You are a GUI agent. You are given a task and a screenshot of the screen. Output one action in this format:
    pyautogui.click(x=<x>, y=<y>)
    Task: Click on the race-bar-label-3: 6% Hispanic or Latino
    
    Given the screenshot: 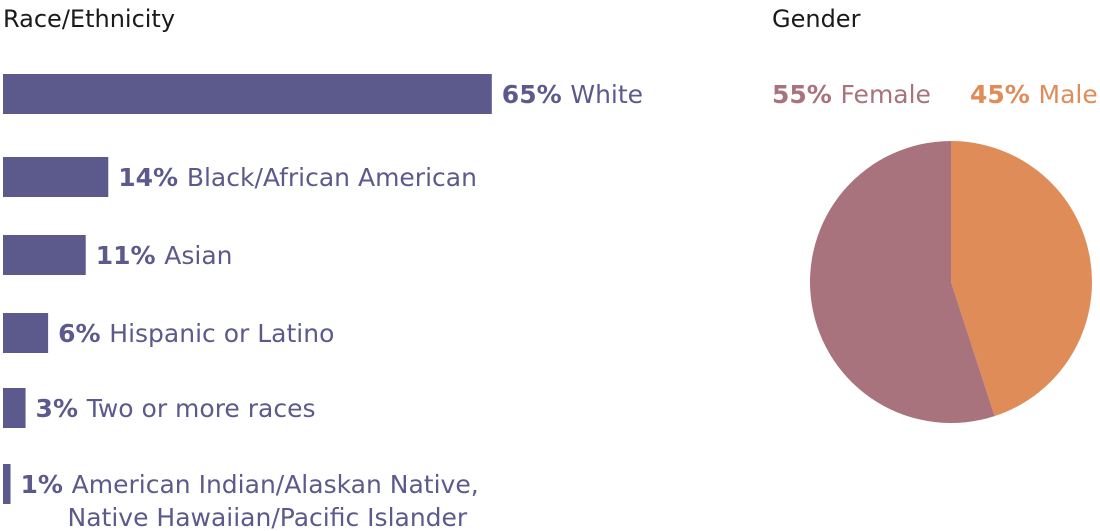 What is the action you would take?
    pyautogui.click(x=196, y=333)
    